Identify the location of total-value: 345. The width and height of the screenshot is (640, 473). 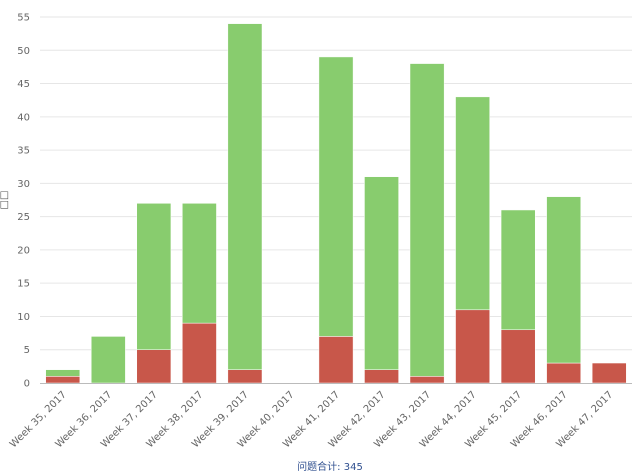
(353, 467).